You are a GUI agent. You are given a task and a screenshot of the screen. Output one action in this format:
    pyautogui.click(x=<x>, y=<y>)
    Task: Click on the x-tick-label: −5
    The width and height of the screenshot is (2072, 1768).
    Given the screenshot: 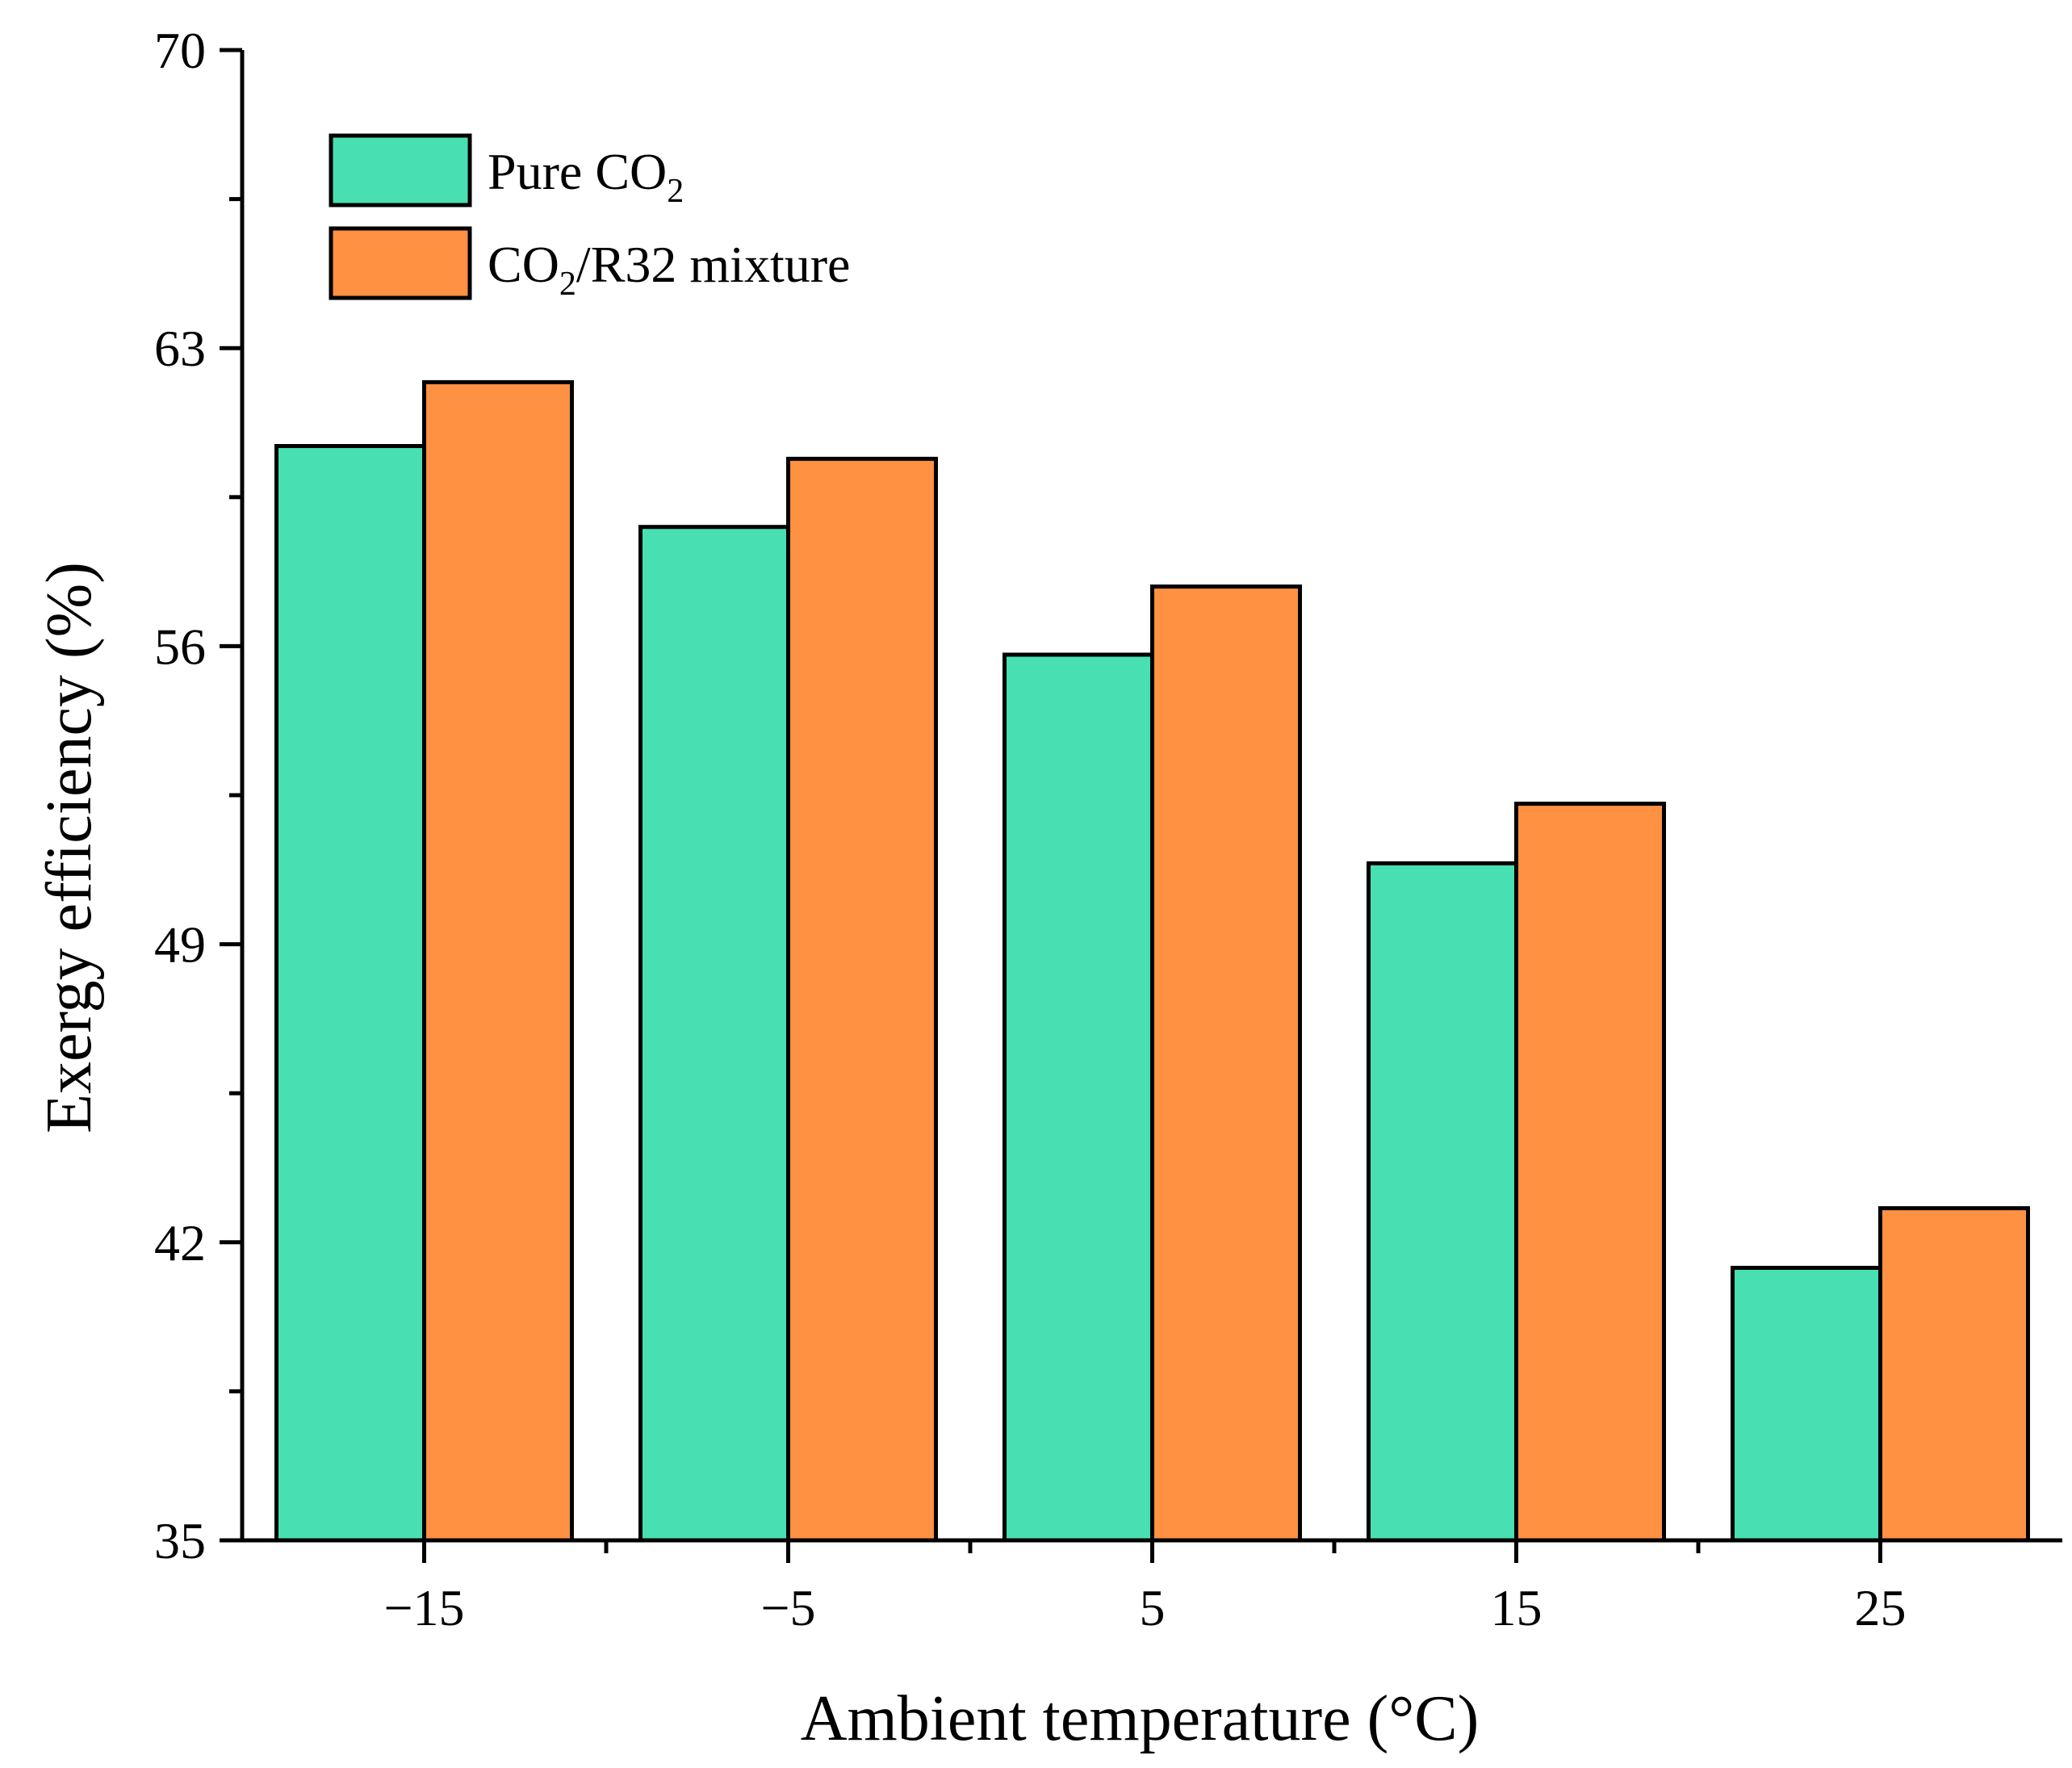 What is the action you would take?
    pyautogui.click(x=787, y=1607)
    